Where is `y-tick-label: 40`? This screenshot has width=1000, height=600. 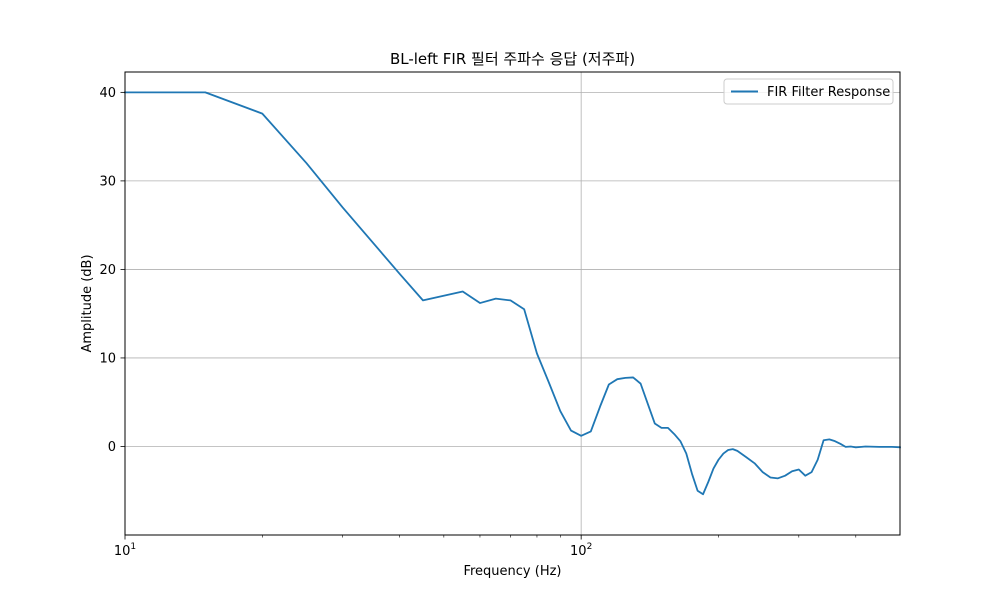 y-tick-label: 40 is located at coordinates (107, 93).